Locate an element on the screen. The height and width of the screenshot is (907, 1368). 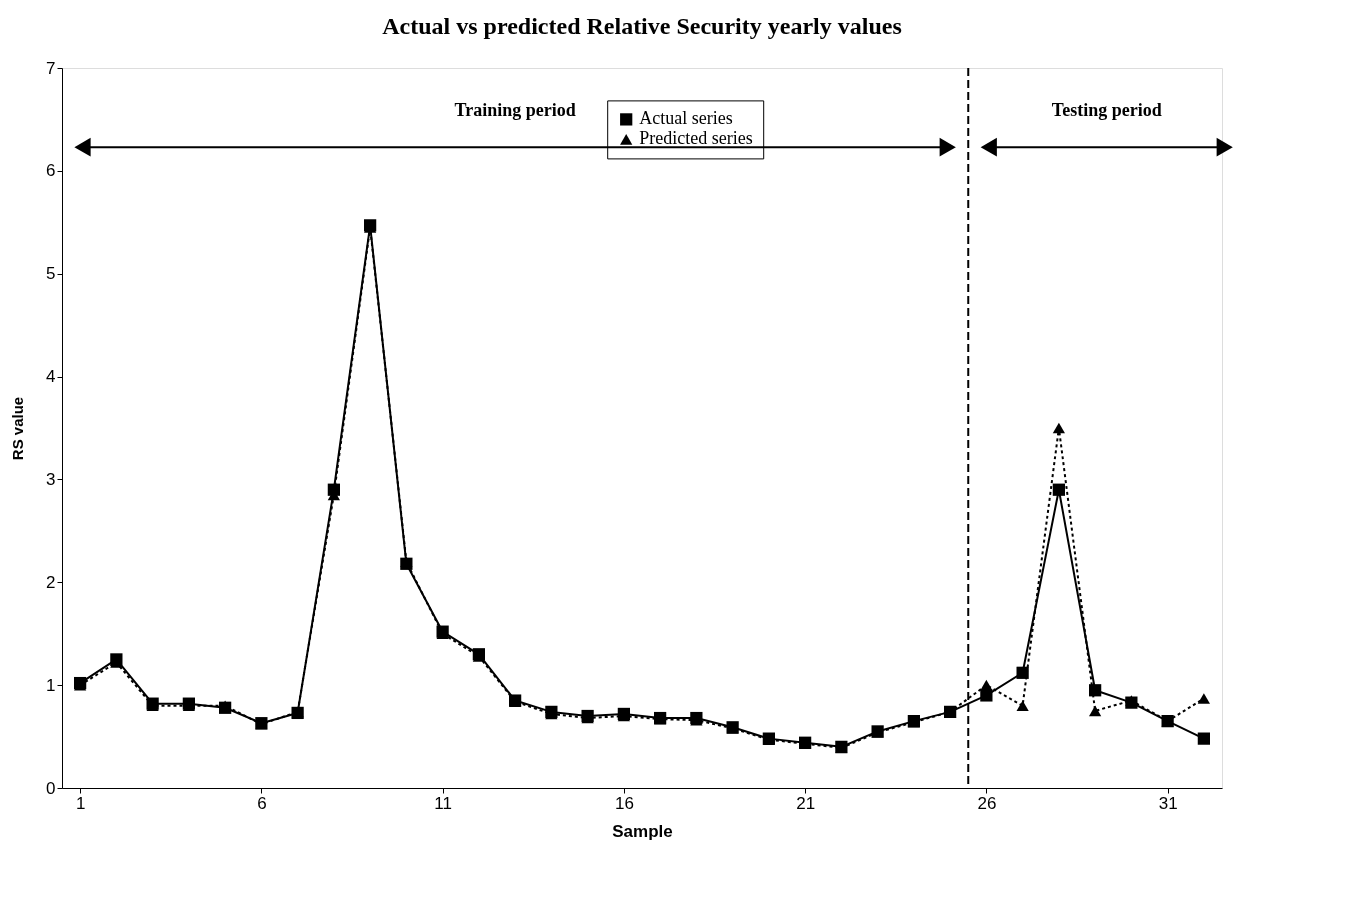
y-axis-title: RS value is located at coordinates (18, 428).